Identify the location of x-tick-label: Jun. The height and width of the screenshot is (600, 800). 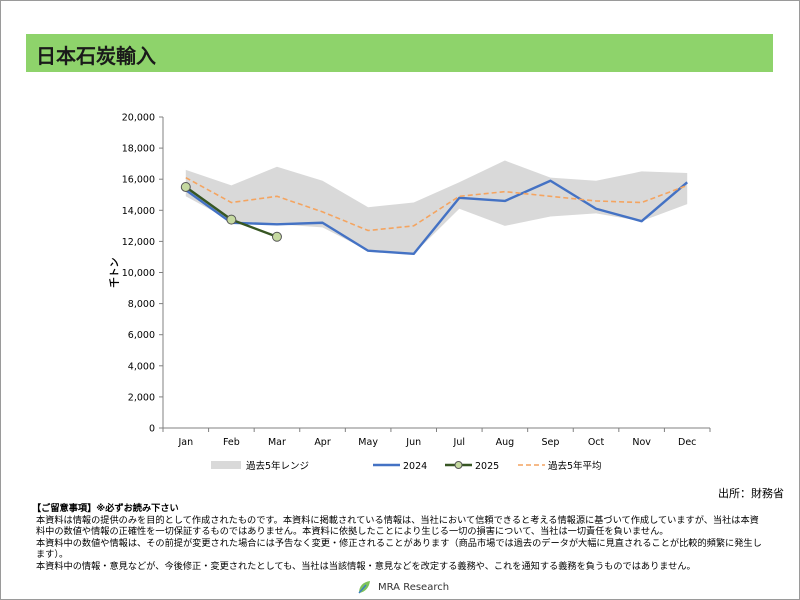
(413, 442).